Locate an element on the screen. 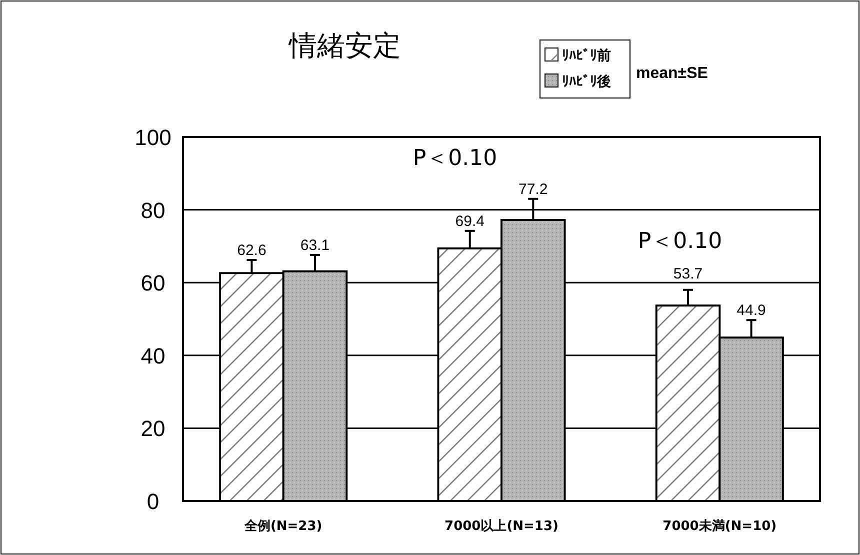  y-tick-label: 40 is located at coordinates (153, 355).